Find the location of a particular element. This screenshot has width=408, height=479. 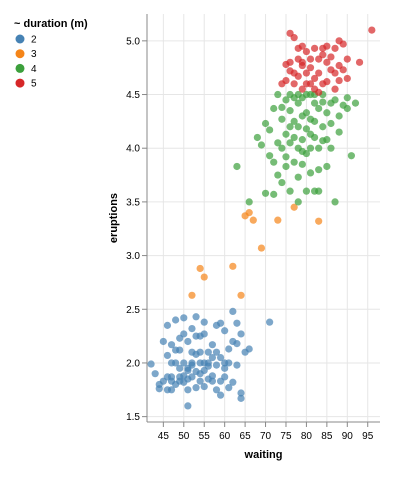

x-axis-title: waiting is located at coordinates (263, 455).